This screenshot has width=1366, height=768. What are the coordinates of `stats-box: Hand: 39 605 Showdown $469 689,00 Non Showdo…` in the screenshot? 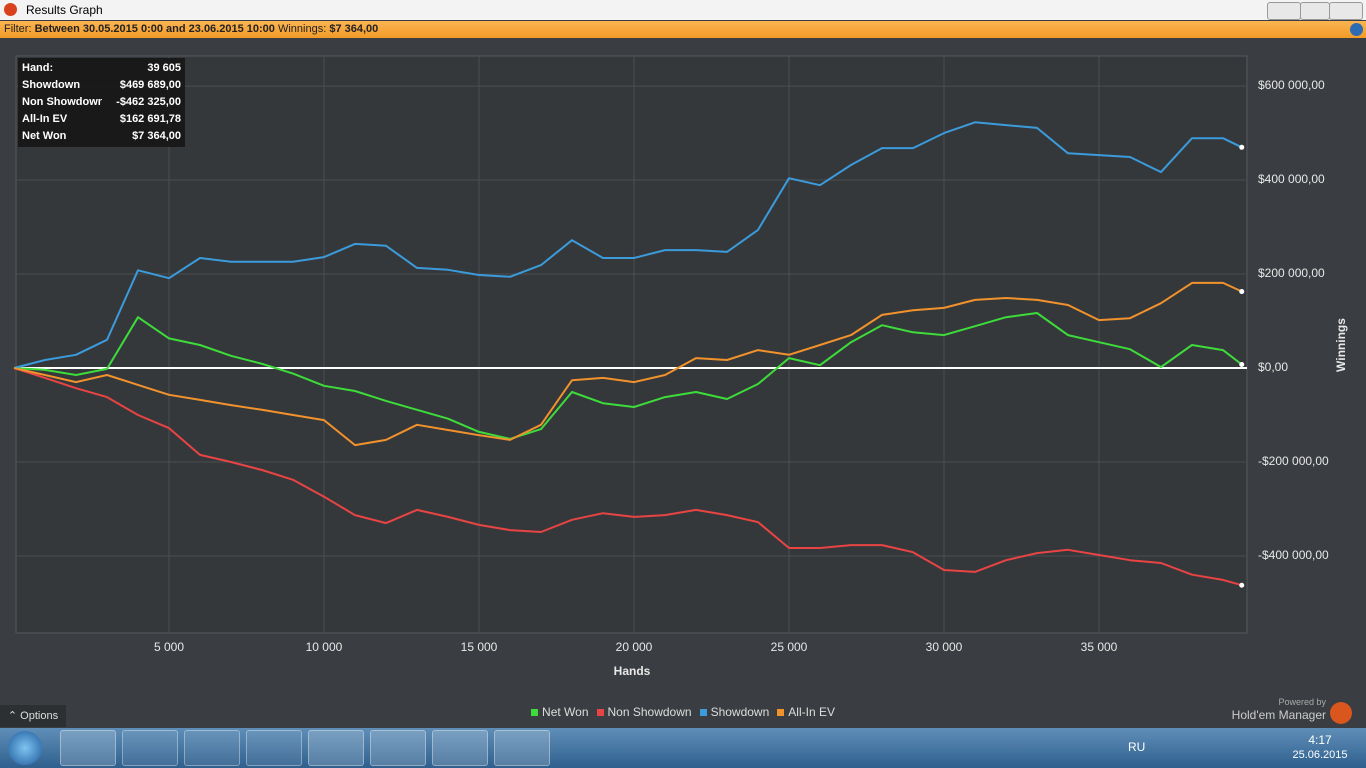 It's located at (101, 102).